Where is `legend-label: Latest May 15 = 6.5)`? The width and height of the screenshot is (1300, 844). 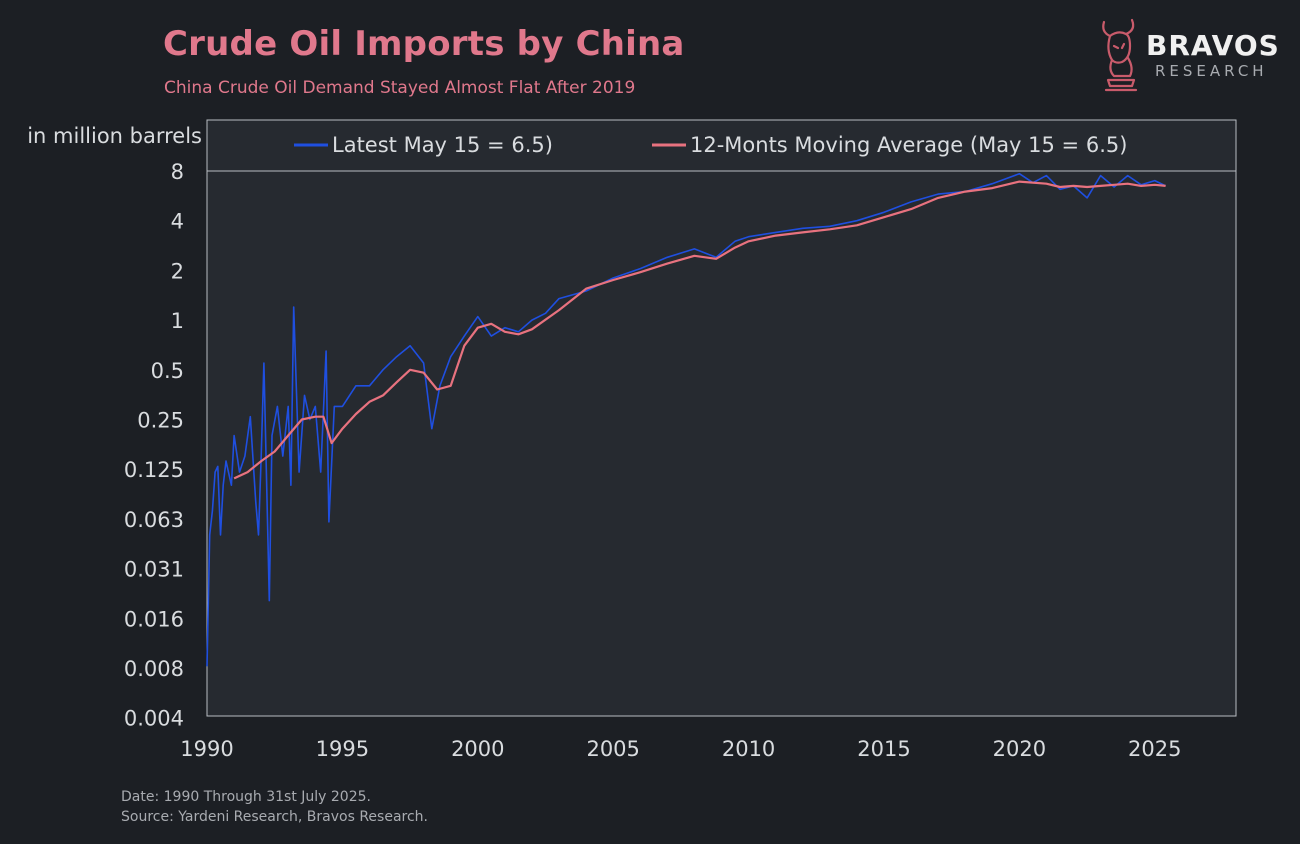 legend-label: Latest May 15 = 6.5) is located at coordinates (442, 145).